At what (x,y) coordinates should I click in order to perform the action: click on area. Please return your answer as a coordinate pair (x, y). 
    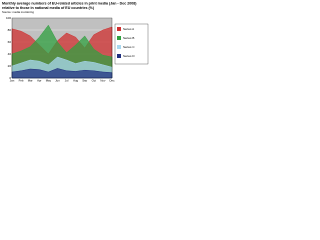
    Looking at the image, I should click on (62, 73).